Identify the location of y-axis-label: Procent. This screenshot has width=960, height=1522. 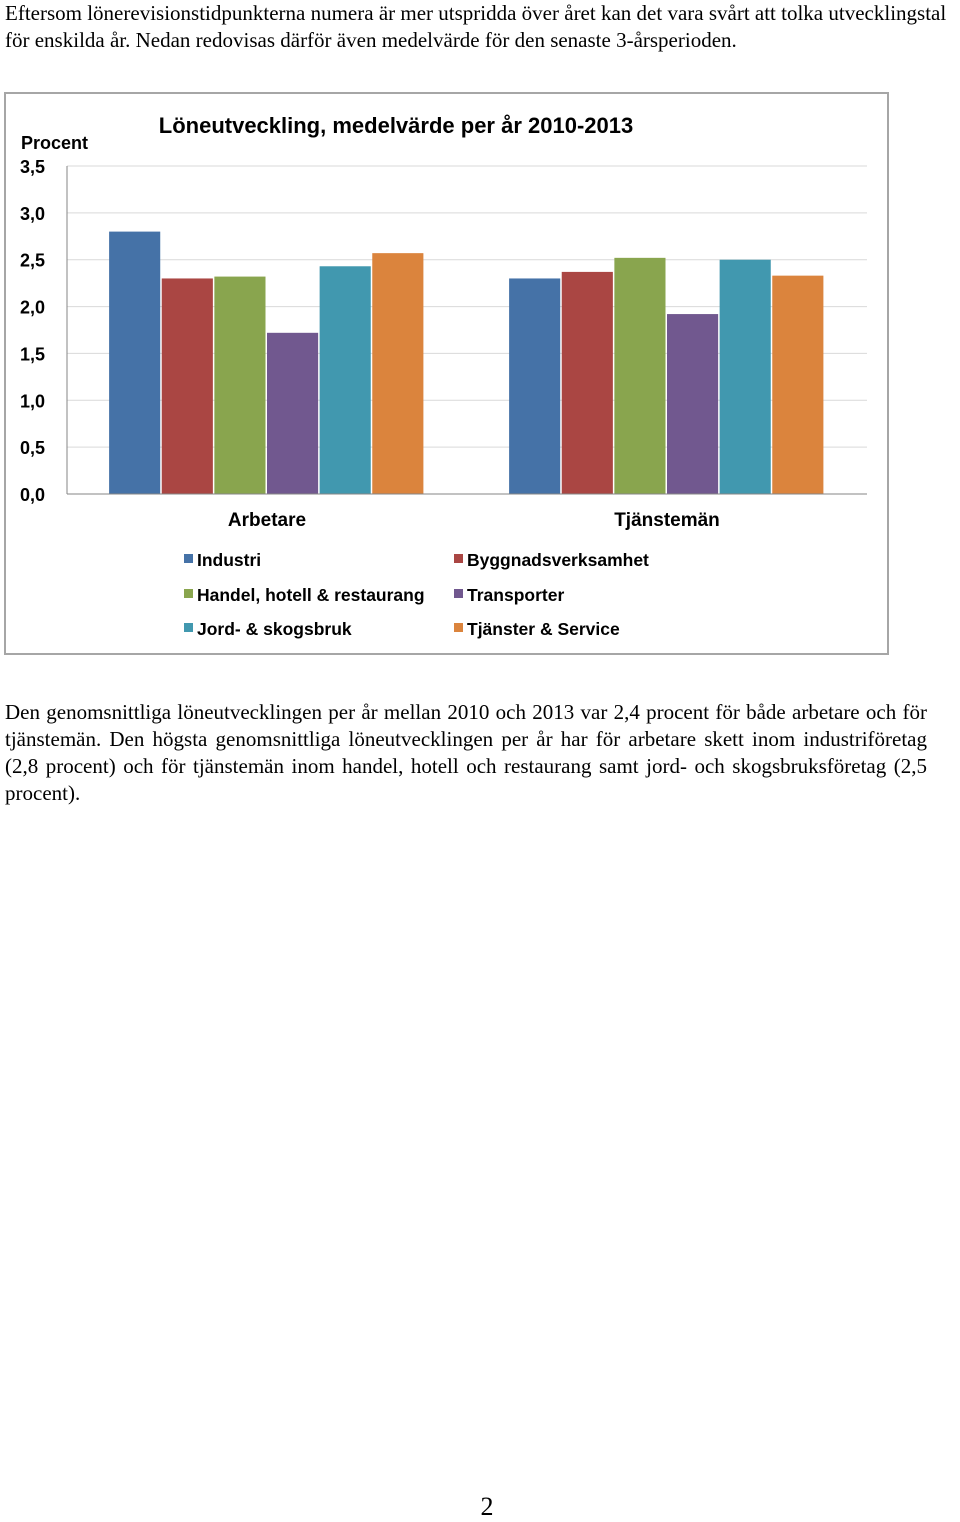
(54, 143).